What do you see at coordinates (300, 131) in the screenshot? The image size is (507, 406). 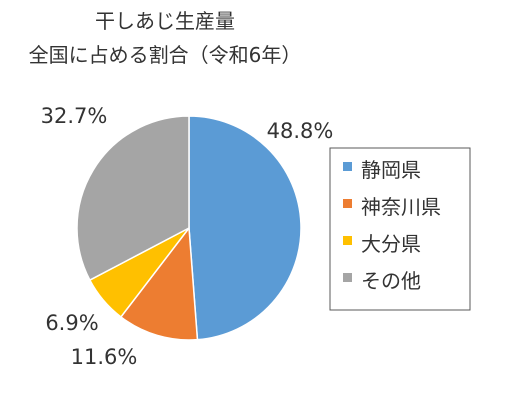 I see `slice-label-1: 48.8%` at bounding box center [300, 131].